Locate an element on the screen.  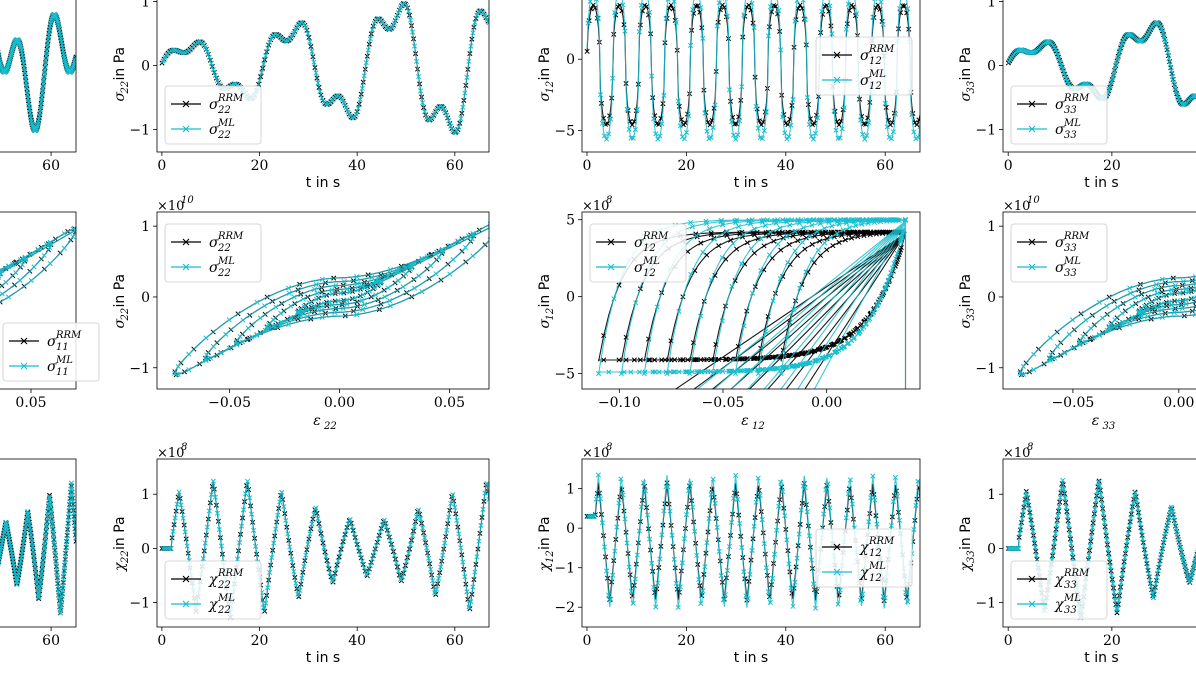
axes-frame is located at coordinates (323, 543).